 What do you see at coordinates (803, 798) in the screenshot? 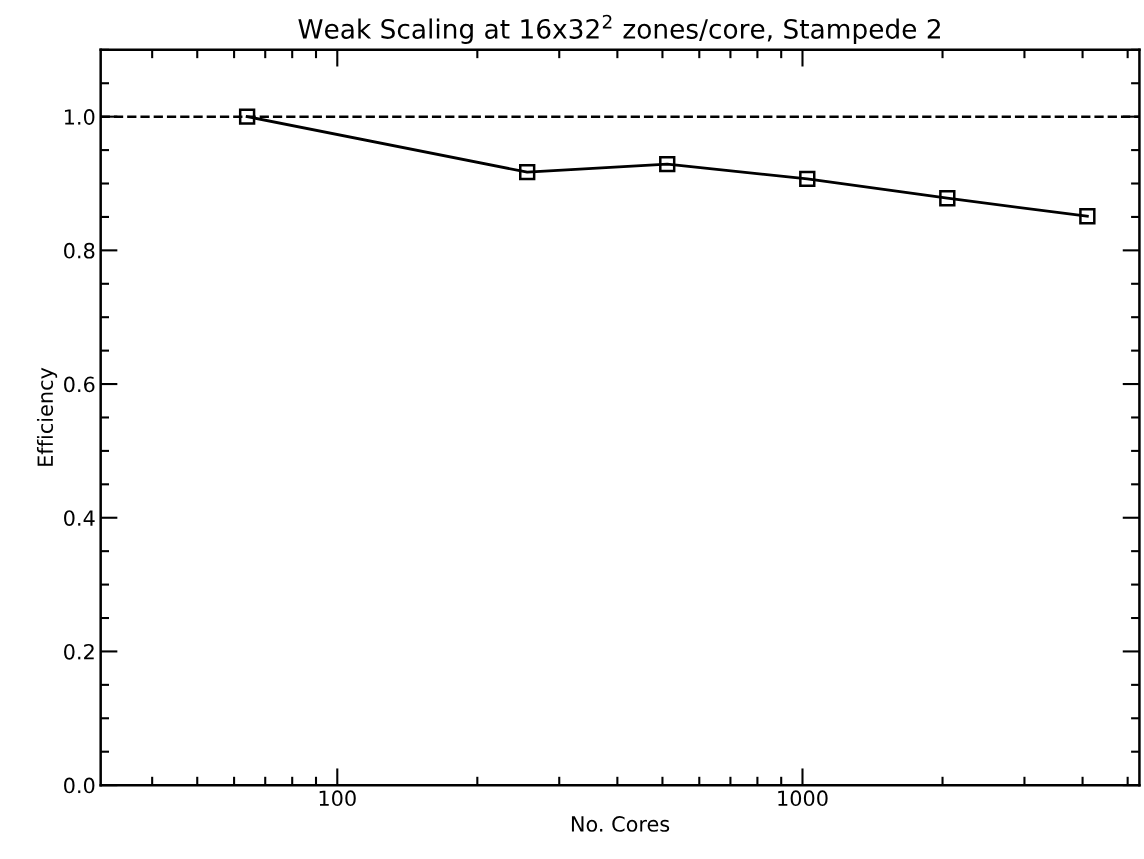
I see `x-tick-label: 1000` at bounding box center [803, 798].